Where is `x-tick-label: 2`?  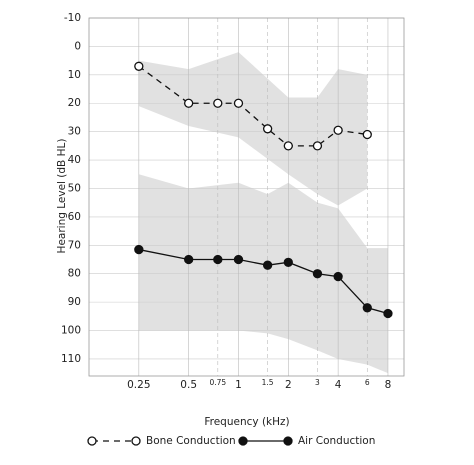
x-tick-label: 2 is located at coordinates (288, 385).